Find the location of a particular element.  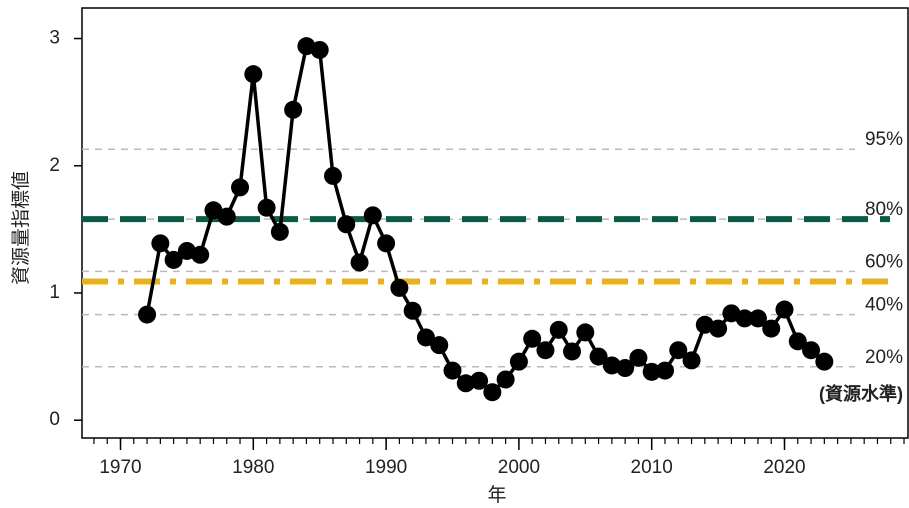

percentile-label: 20% is located at coordinates (884, 357).